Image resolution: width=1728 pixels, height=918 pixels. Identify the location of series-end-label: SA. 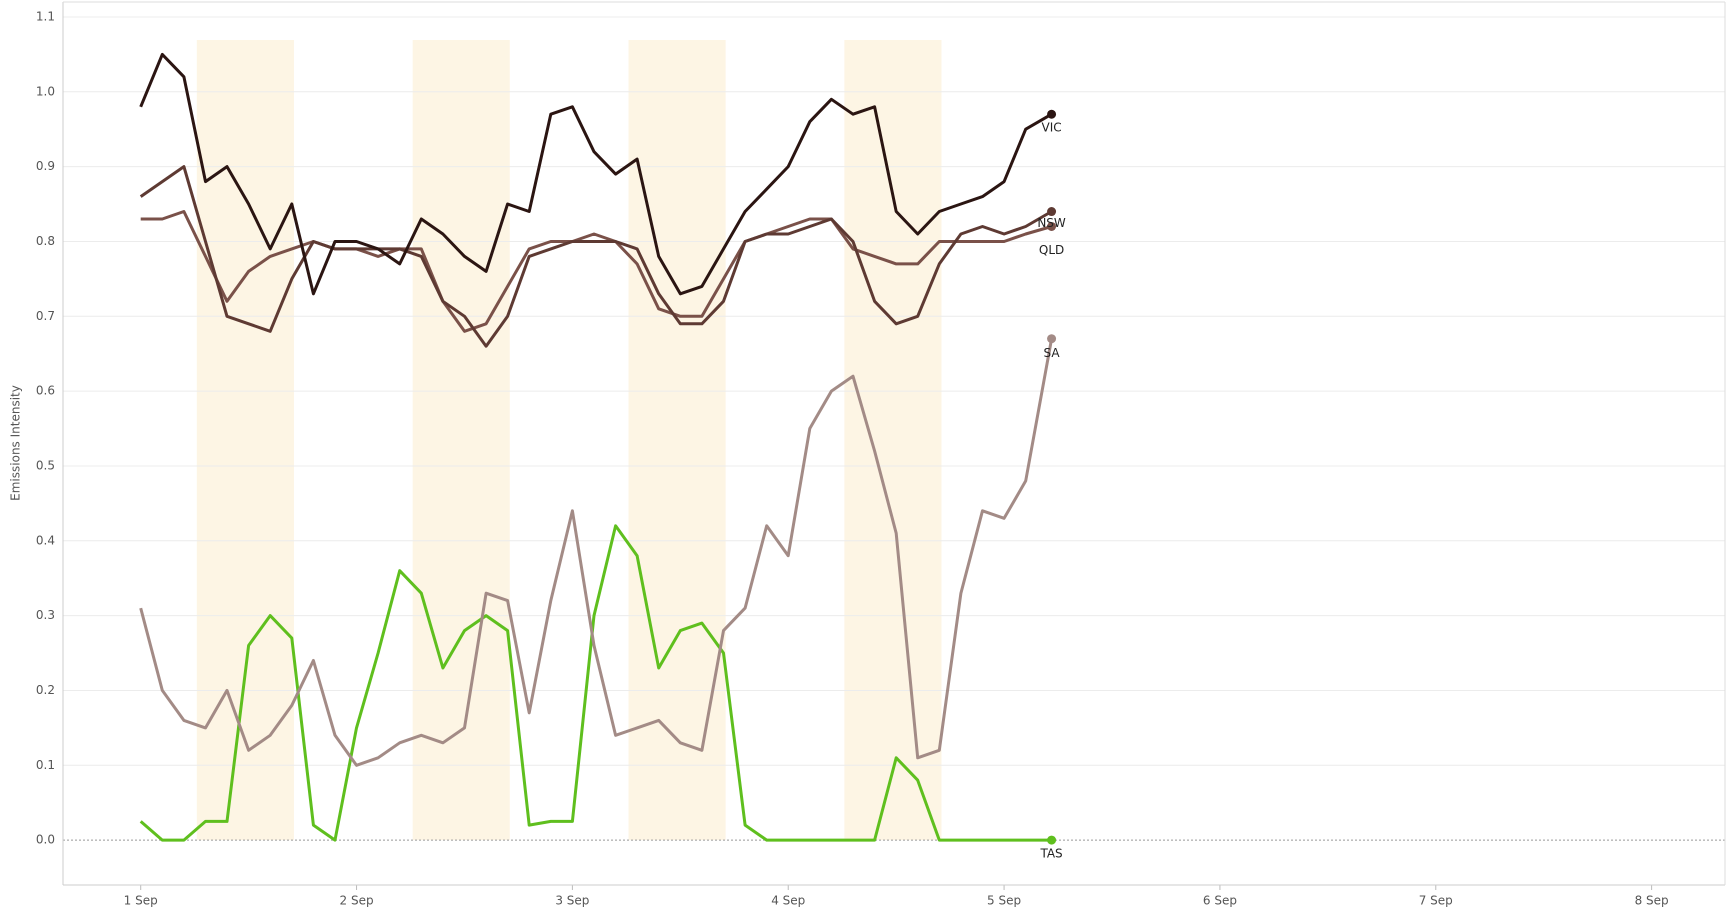
(1052, 353).